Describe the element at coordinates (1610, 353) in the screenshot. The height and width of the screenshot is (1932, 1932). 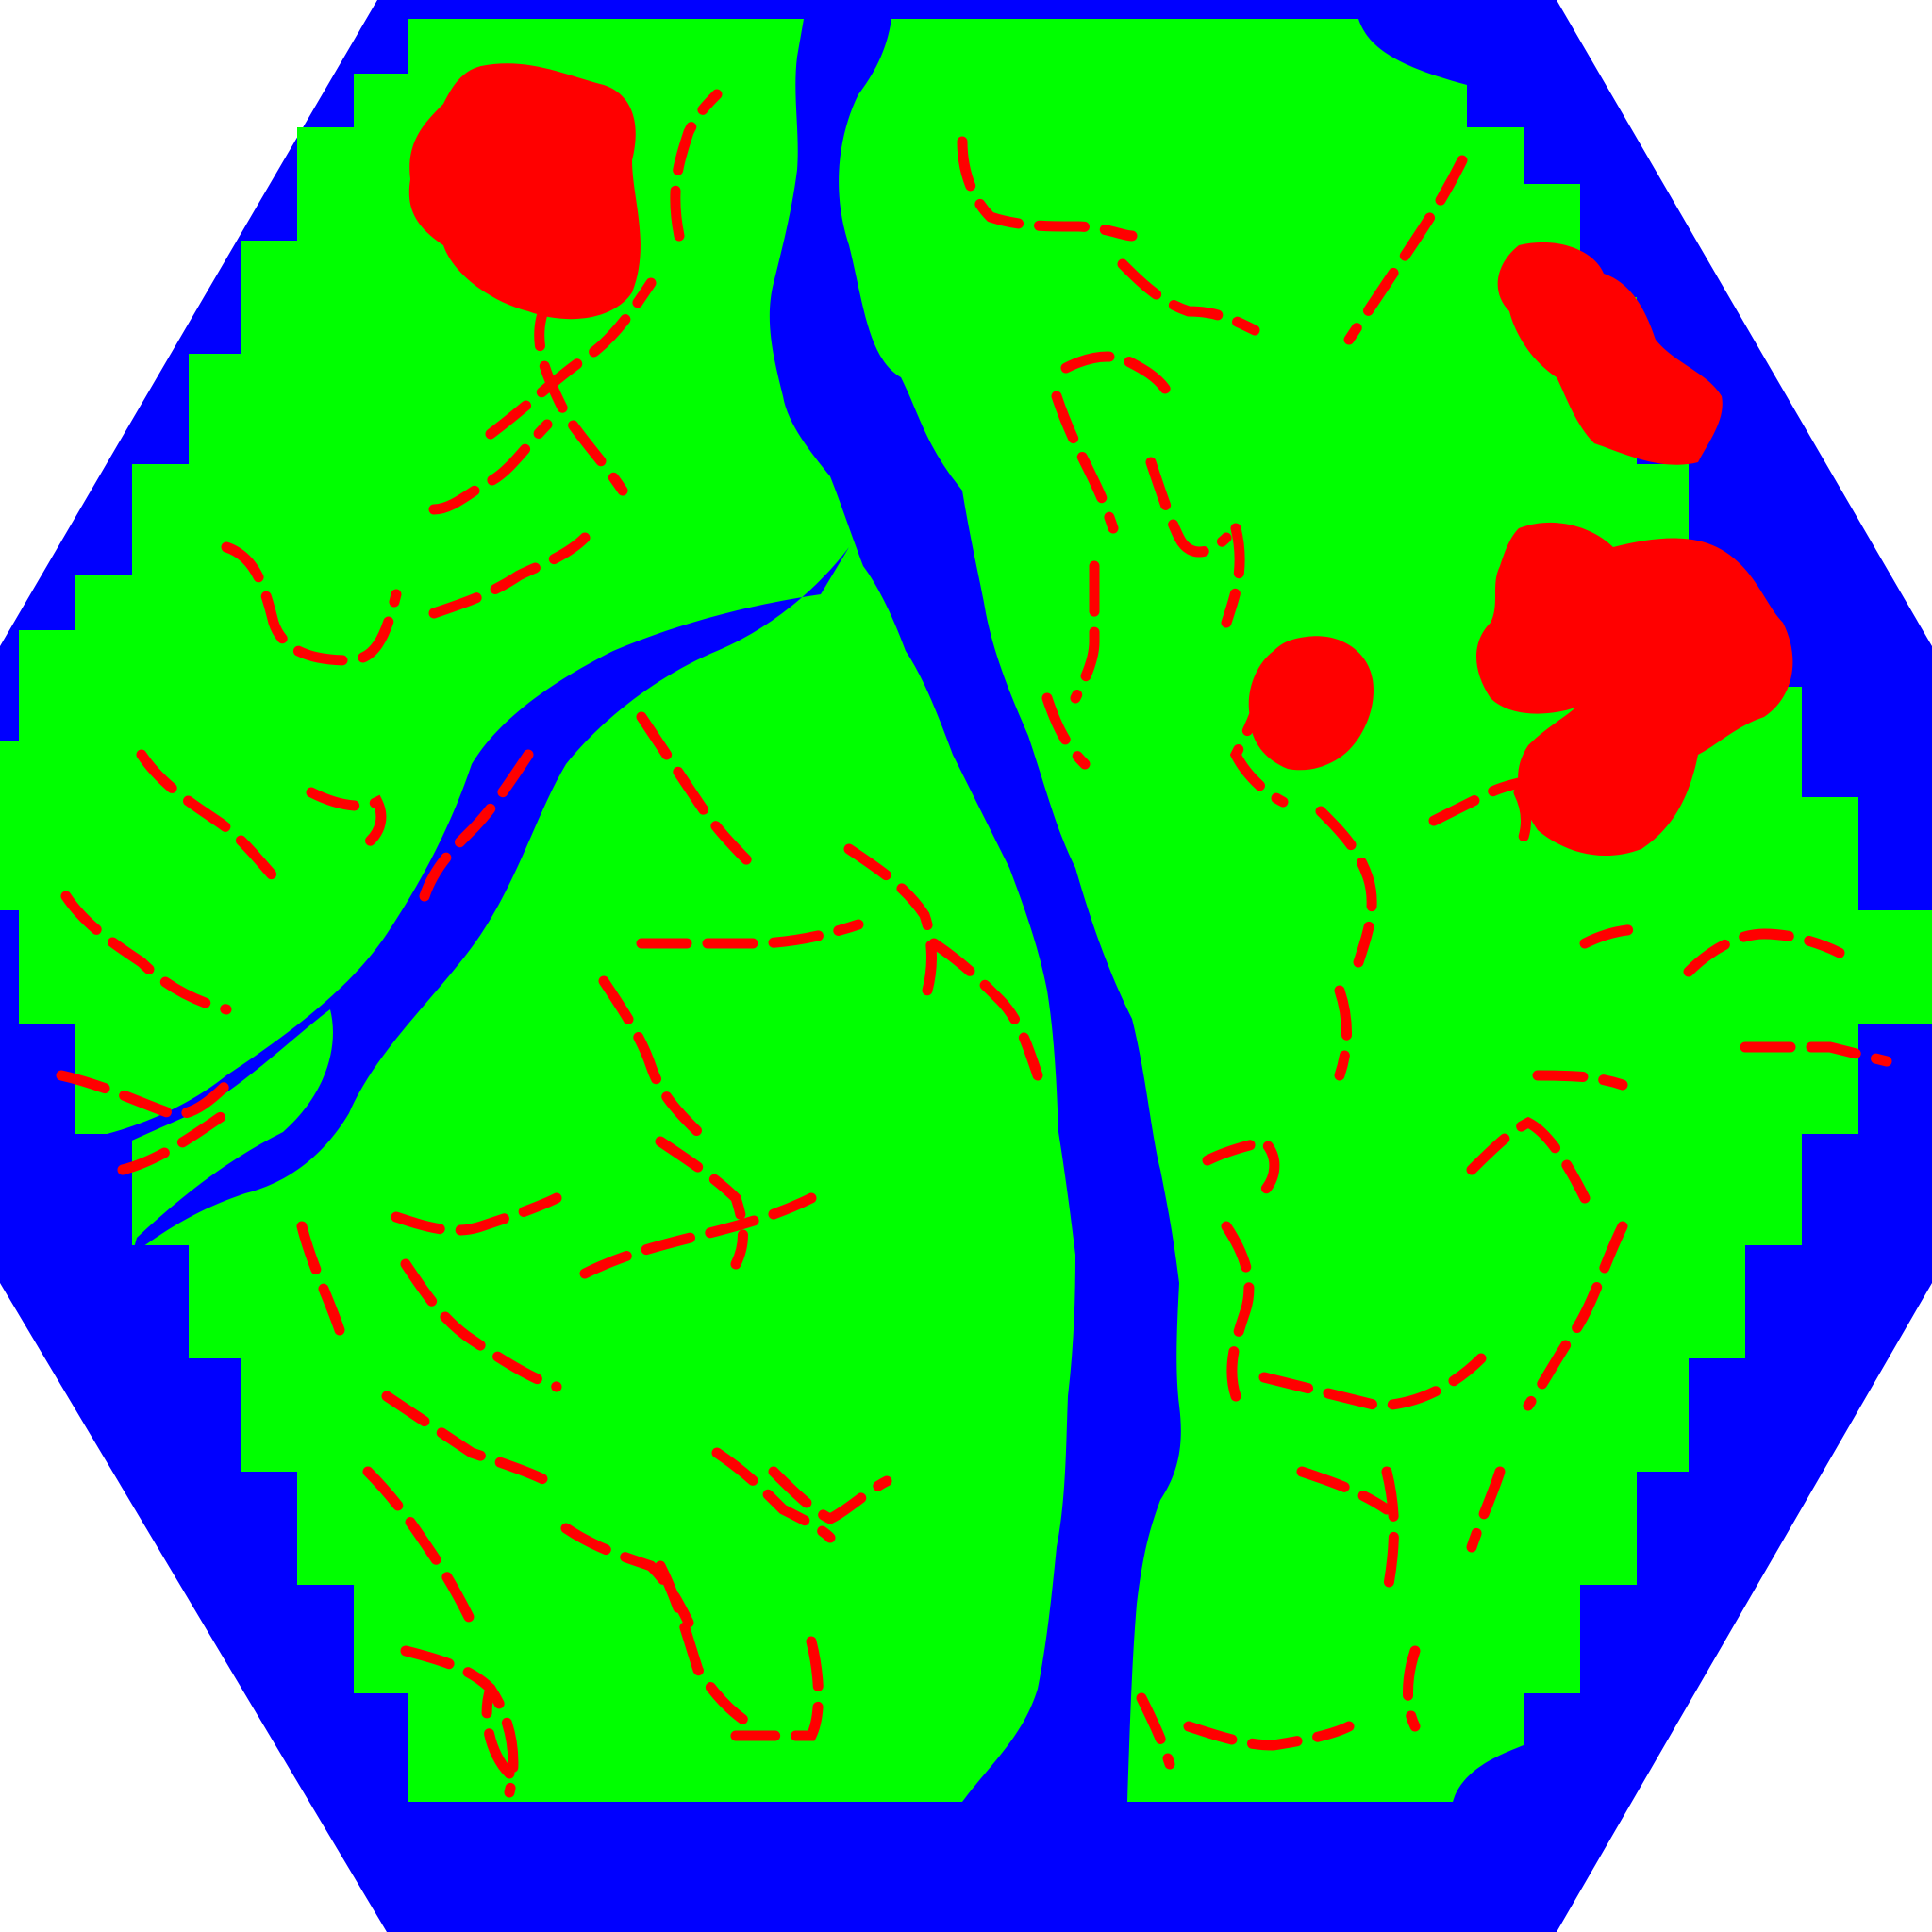
I see `lake-northeast` at that location.